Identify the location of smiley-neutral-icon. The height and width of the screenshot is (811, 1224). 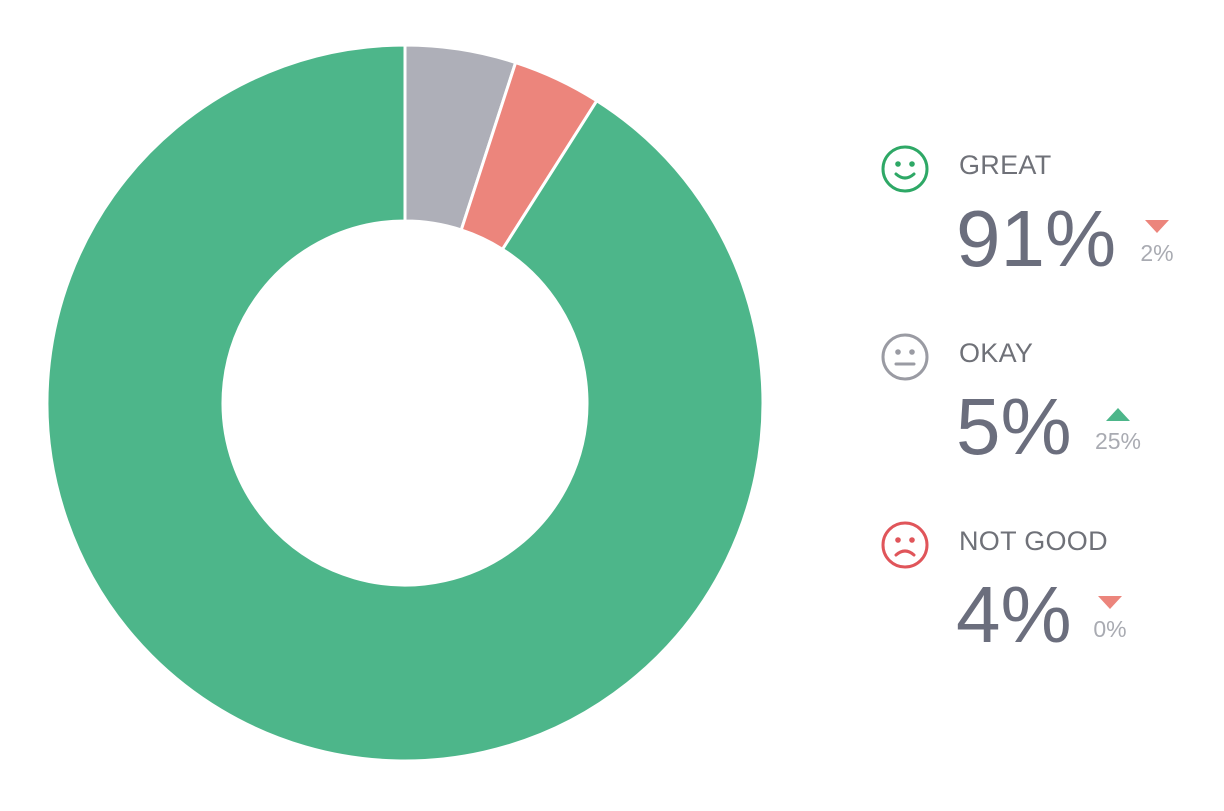
(905, 357).